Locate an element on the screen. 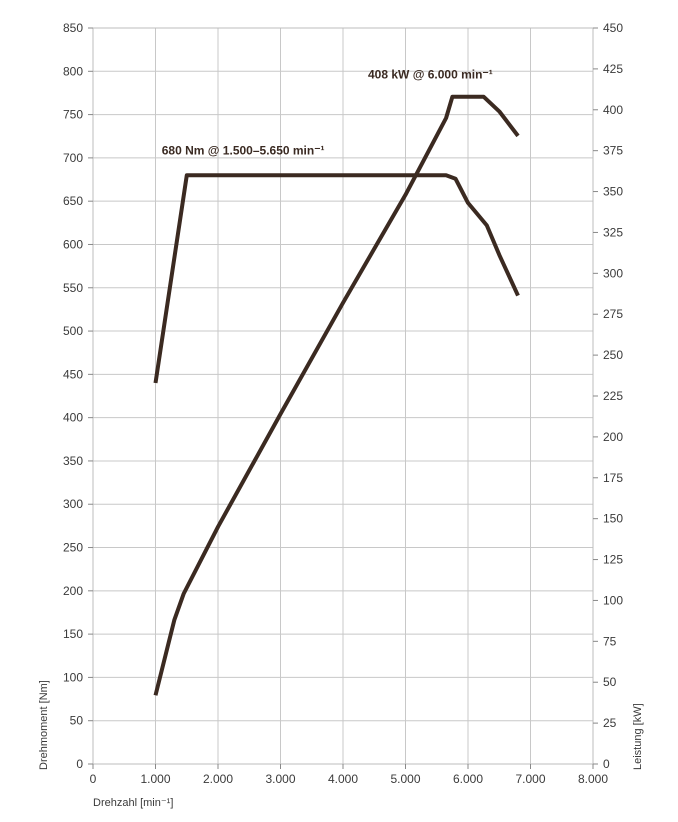 This screenshot has height=822, width=678. right-tick-label: 0 is located at coordinates (606, 764).